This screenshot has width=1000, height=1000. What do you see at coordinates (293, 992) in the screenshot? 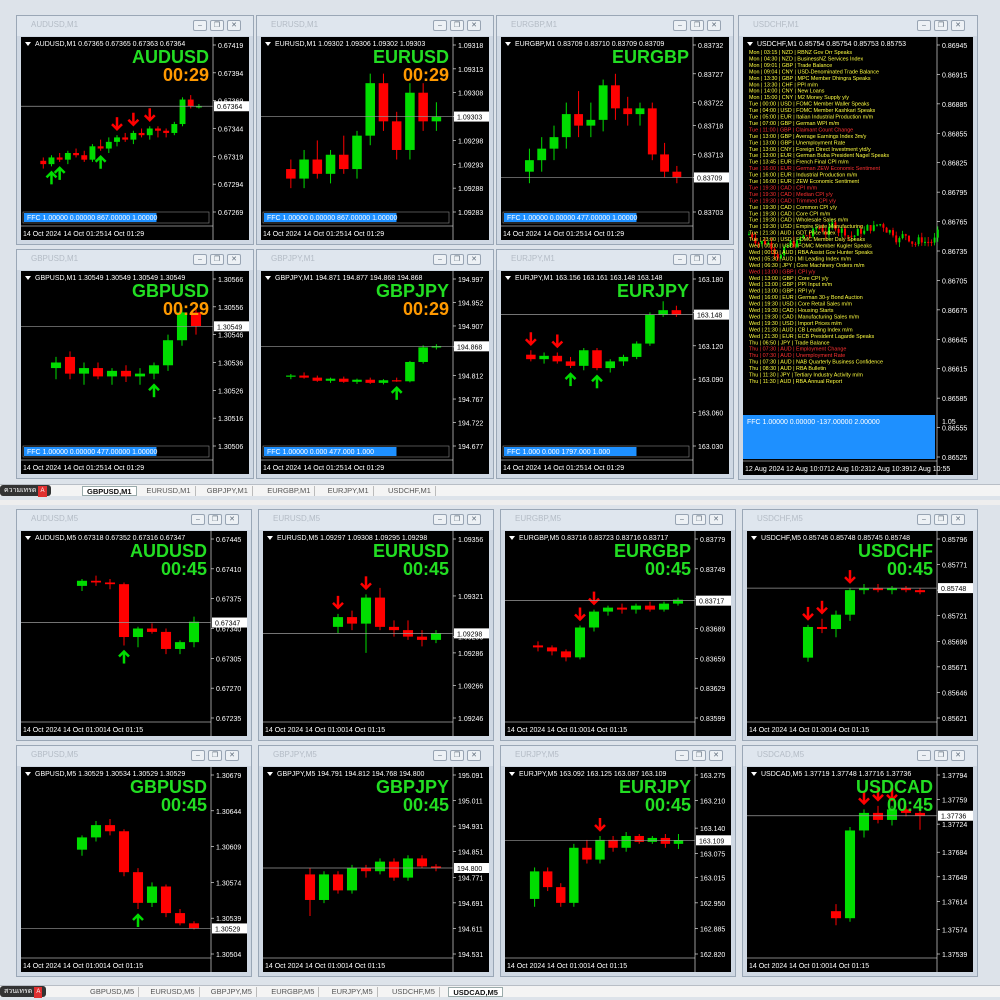
I see `tab-eurgbp-m5: EURGBP,M5` at bounding box center [293, 992].